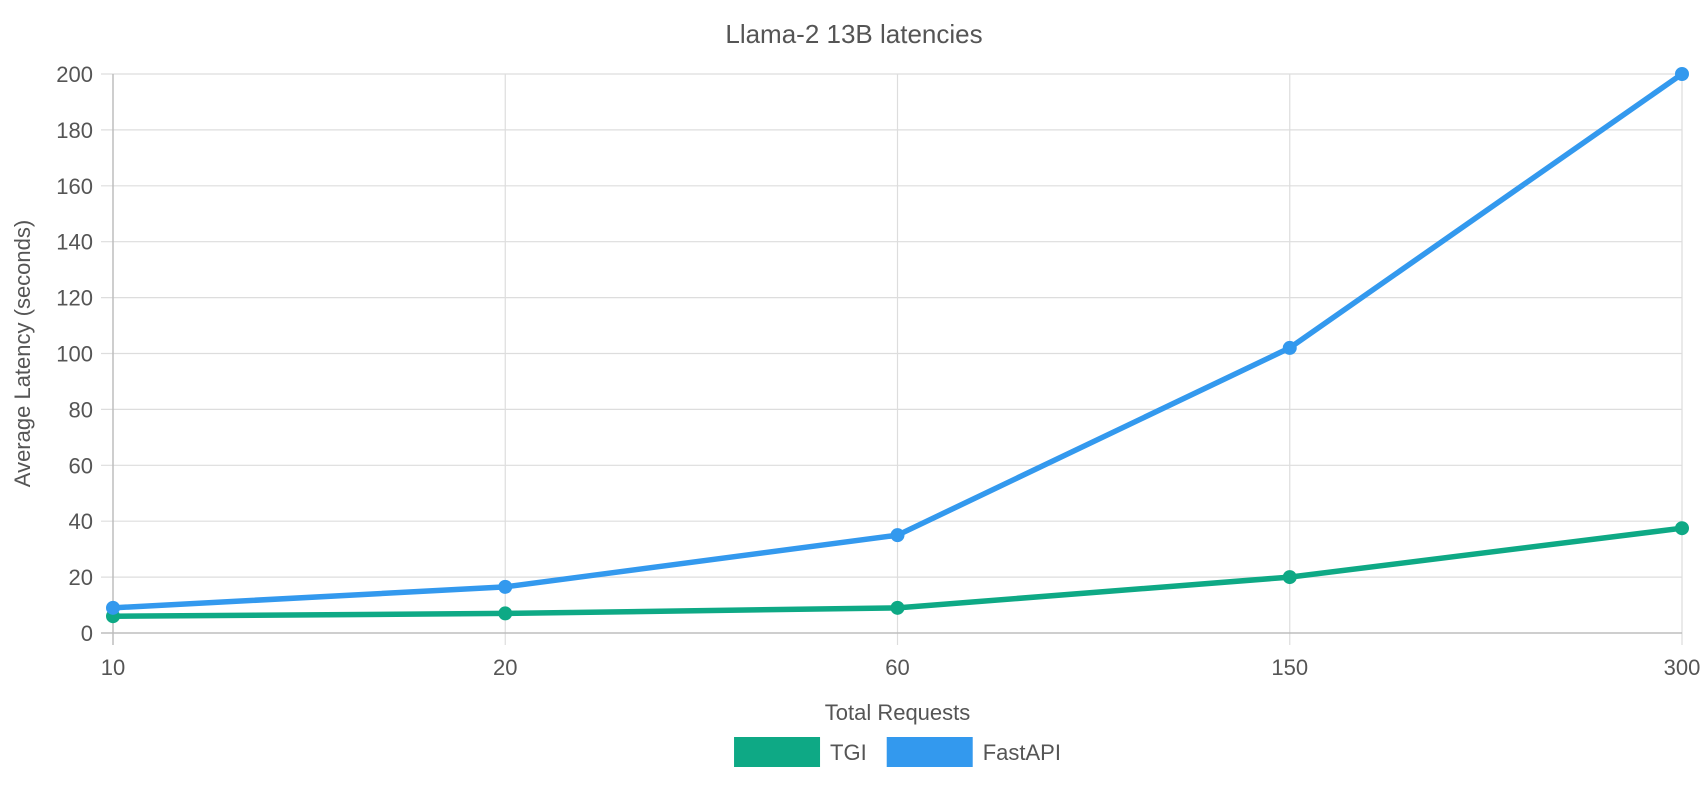 This screenshot has height=800, width=1708. What do you see at coordinates (81, 409) in the screenshot?
I see `y-tick-label: 80` at bounding box center [81, 409].